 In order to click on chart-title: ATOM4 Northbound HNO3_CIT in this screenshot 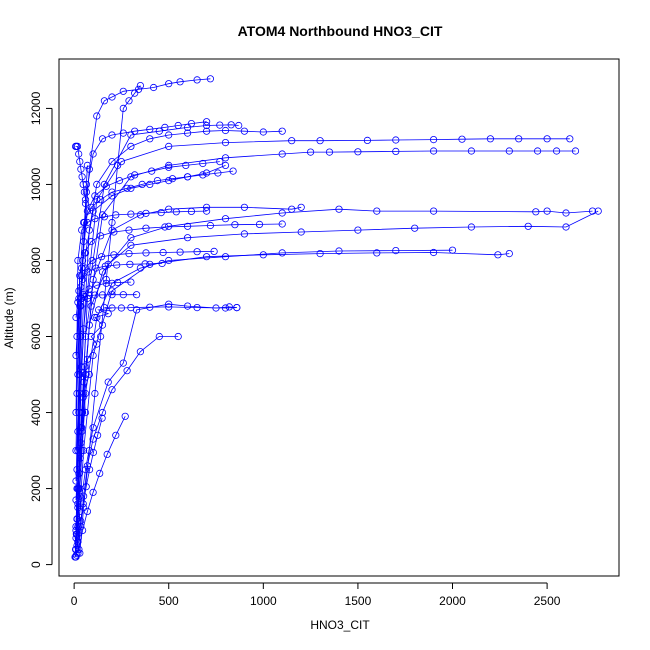, I will do `click(340, 31)`.